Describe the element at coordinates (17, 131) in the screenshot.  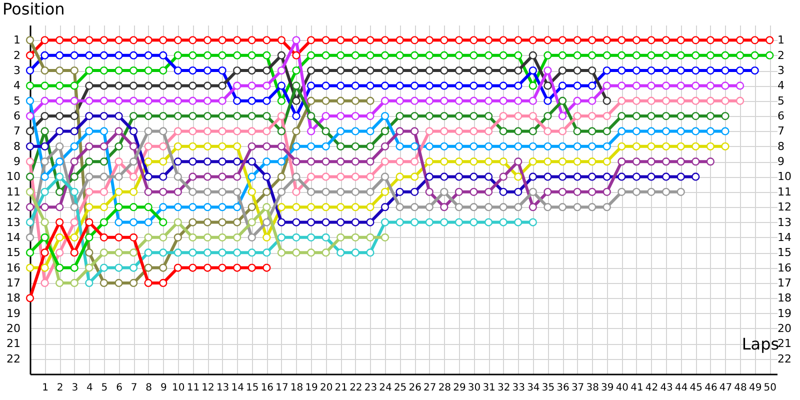
I see `y-tick-label: 7` at that location.